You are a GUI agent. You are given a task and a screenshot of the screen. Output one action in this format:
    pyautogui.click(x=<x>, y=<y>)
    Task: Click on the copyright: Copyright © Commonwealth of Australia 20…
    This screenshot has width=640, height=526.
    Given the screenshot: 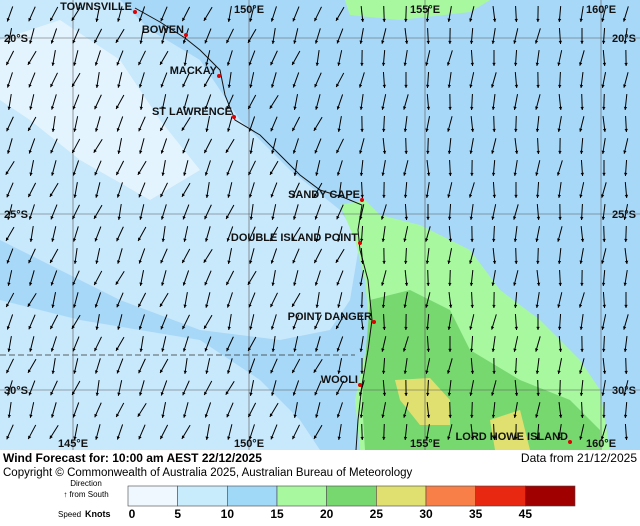 What is the action you would take?
    pyautogui.click(x=208, y=473)
    